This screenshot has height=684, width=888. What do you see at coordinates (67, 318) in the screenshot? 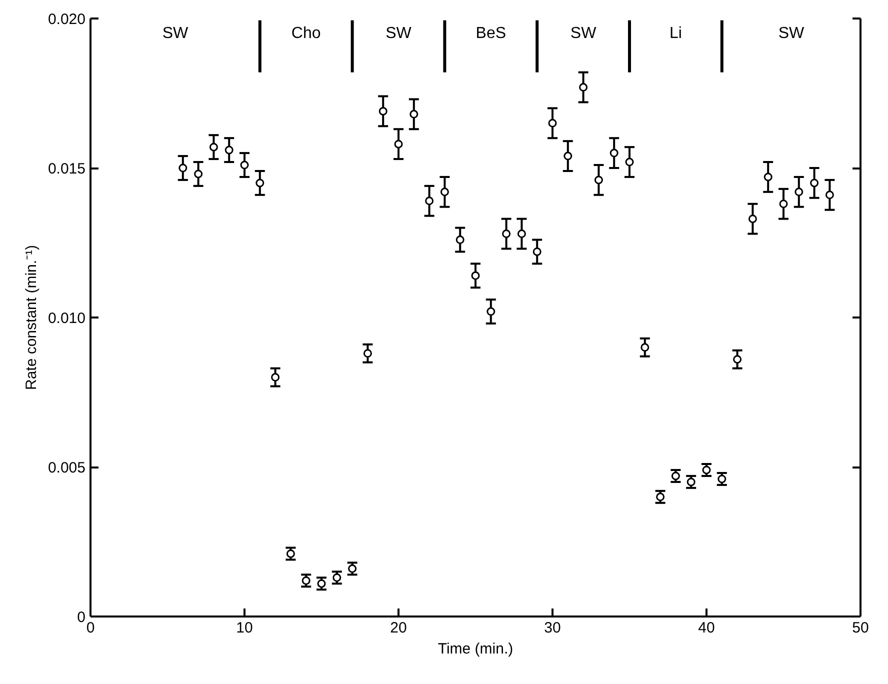
I see `y-tick-label: 0.010` at bounding box center [67, 318].